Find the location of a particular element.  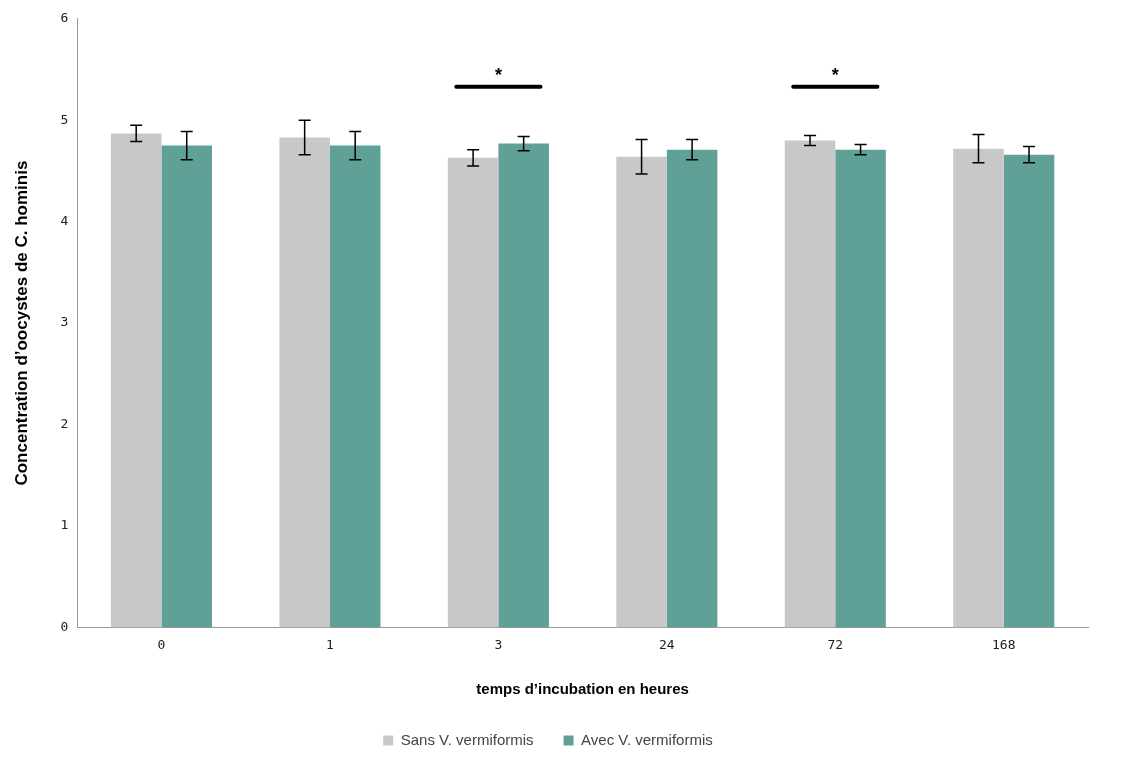

y-tick-label: 6 is located at coordinates (64, 18).